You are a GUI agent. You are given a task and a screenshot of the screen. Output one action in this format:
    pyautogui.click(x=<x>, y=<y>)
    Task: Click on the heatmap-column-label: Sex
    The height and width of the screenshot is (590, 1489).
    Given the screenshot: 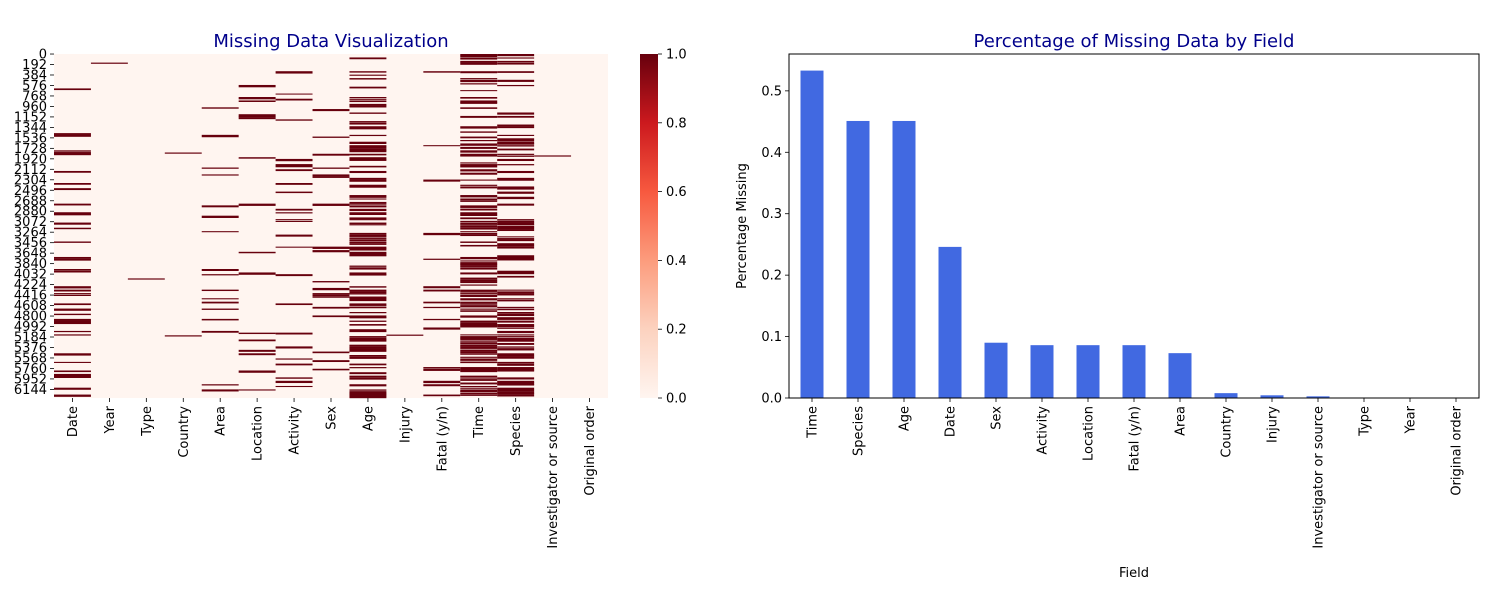 What is the action you would take?
    pyautogui.click(x=332, y=418)
    